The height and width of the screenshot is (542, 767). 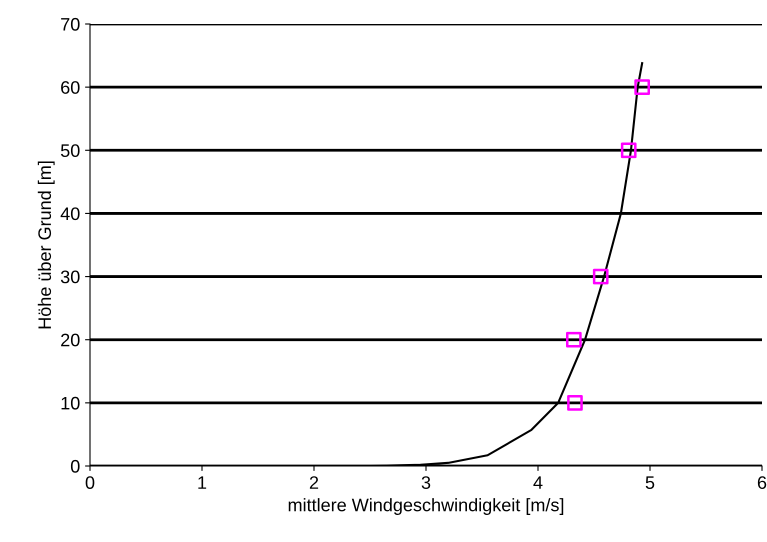 What do you see at coordinates (202, 482) in the screenshot?
I see `x-tick-label: 1` at bounding box center [202, 482].